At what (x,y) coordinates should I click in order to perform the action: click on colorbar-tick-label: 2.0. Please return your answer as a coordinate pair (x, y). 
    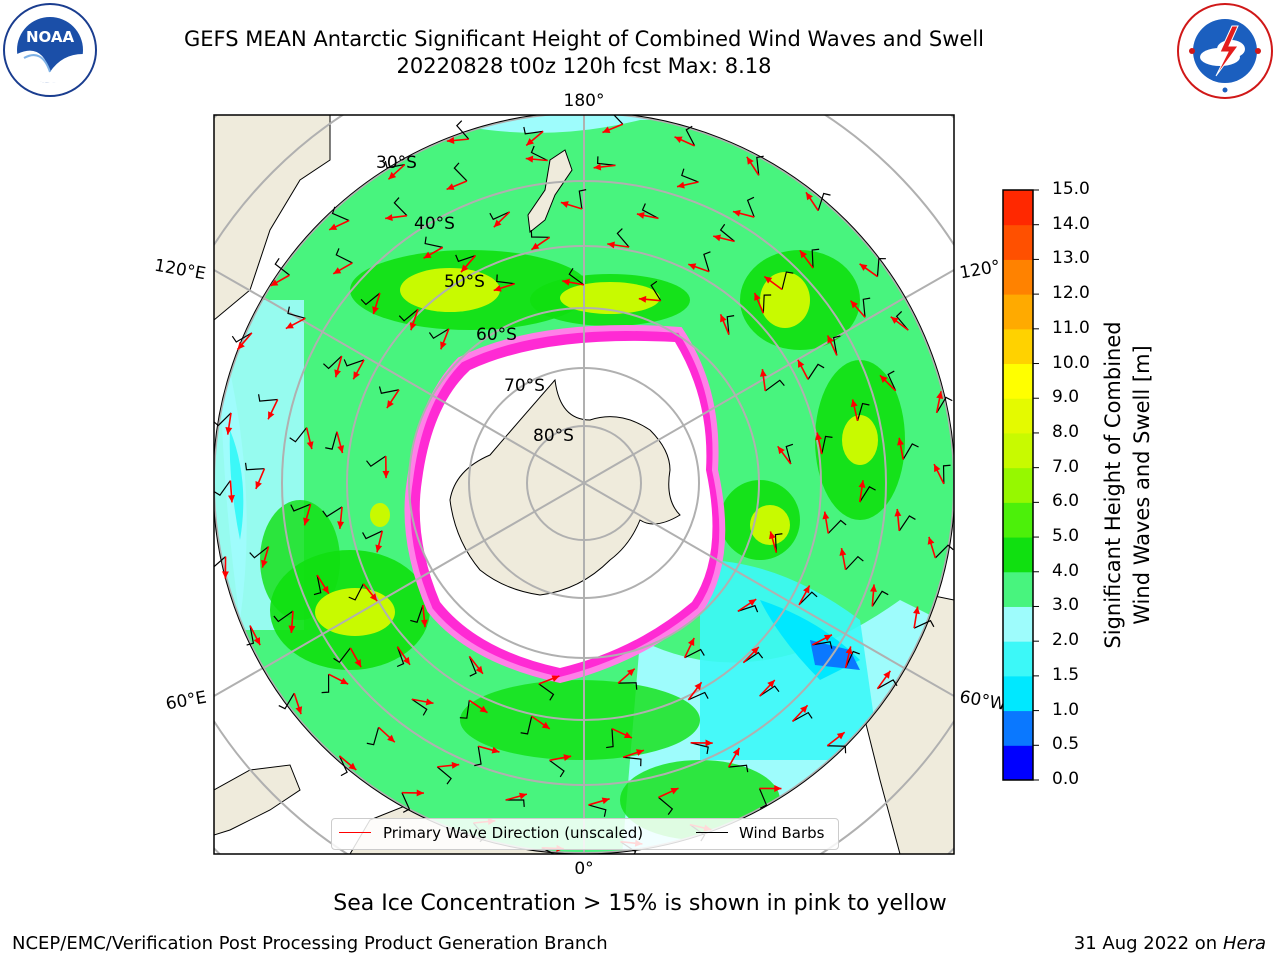
    Looking at the image, I should click on (1066, 640).